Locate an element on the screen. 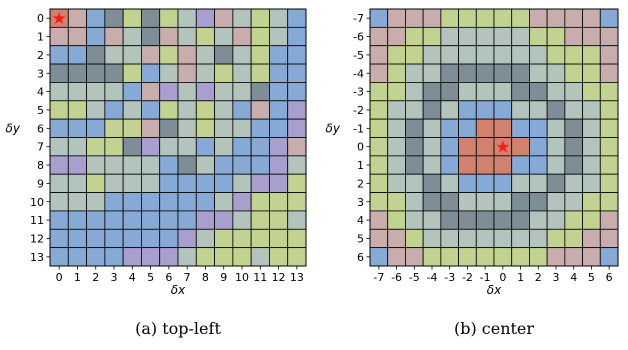 The width and height of the screenshot is (628, 350). y-tick-label: 12 is located at coordinates (37, 238).